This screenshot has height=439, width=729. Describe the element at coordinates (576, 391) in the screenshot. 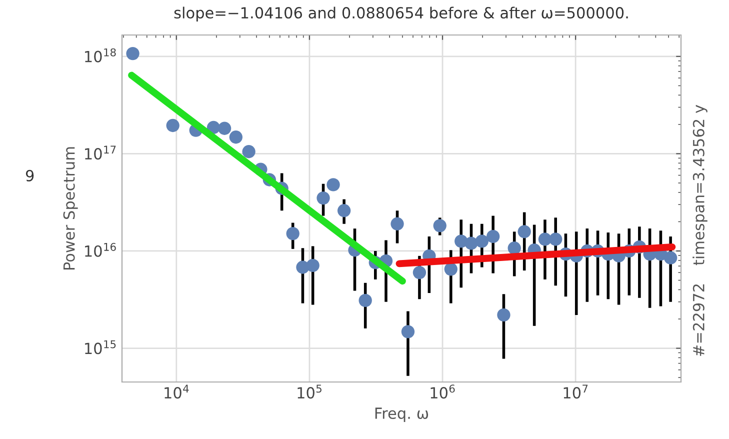

I see `x-tick-label: 10$^{7}$` at that location.